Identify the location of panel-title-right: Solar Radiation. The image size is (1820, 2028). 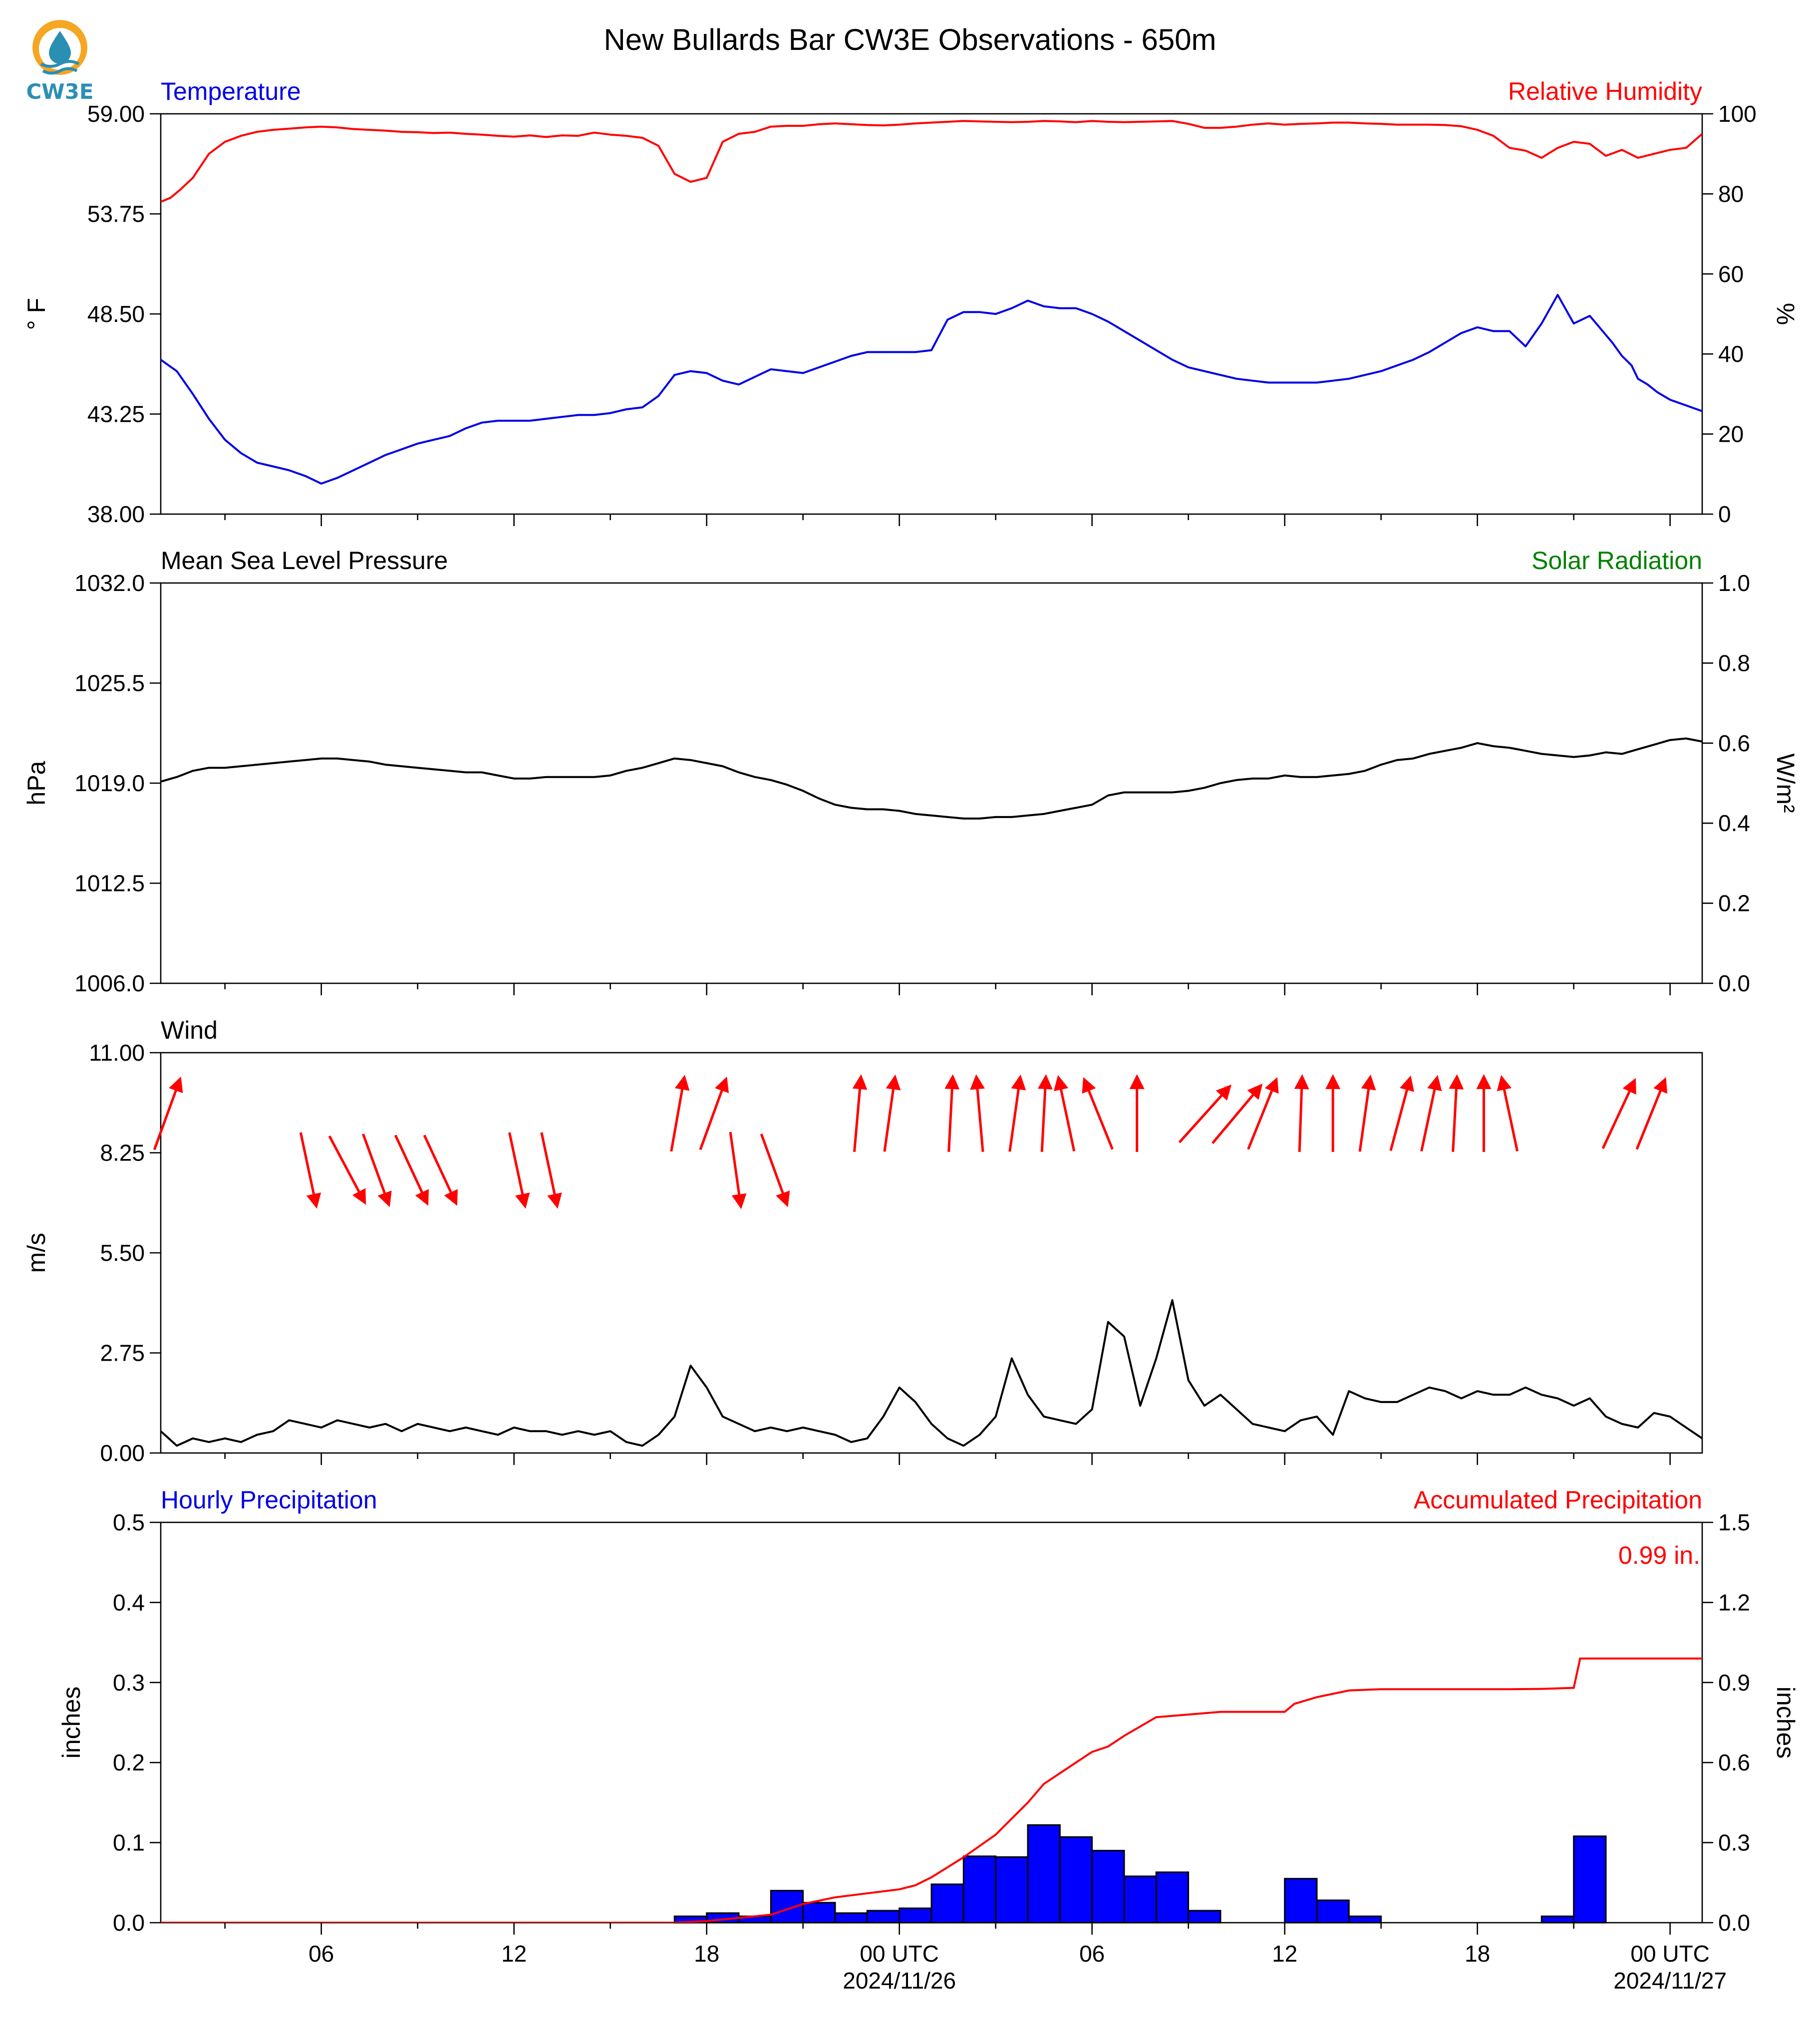
(1616, 561).